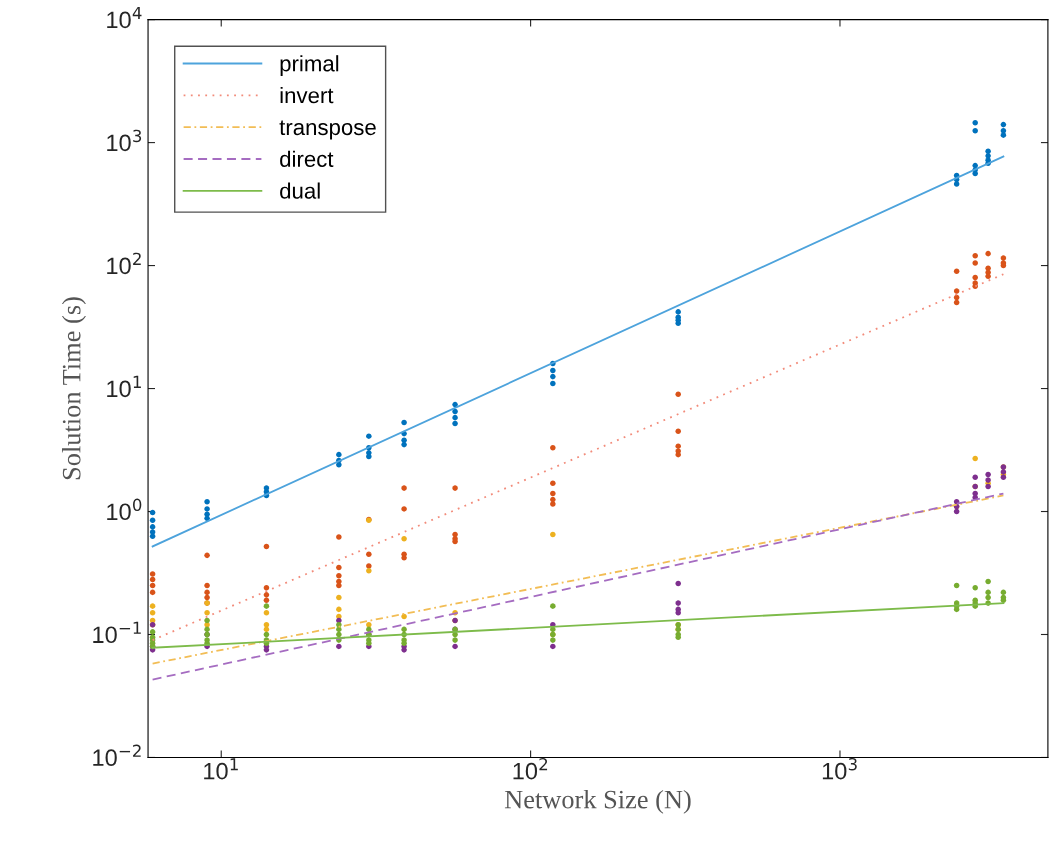 Image resolution: width=1050 pixels, height=853 pixels. Describe the element at coordinates (124, 509) in the screenshot. I see `y-tick-label: 10$^{0}$` at that location.